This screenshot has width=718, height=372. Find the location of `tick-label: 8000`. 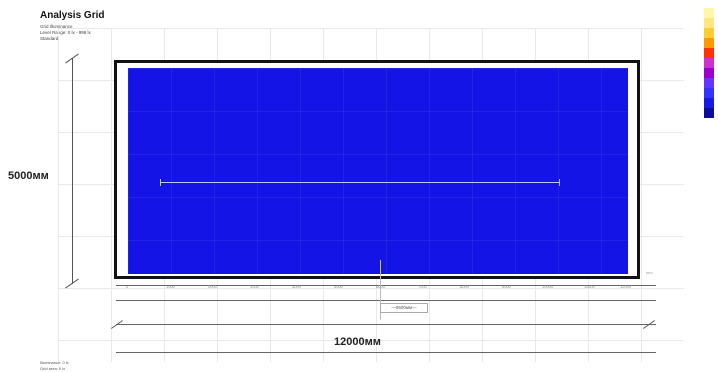

tick-label: 8000 is located at coordinates (464, 286).